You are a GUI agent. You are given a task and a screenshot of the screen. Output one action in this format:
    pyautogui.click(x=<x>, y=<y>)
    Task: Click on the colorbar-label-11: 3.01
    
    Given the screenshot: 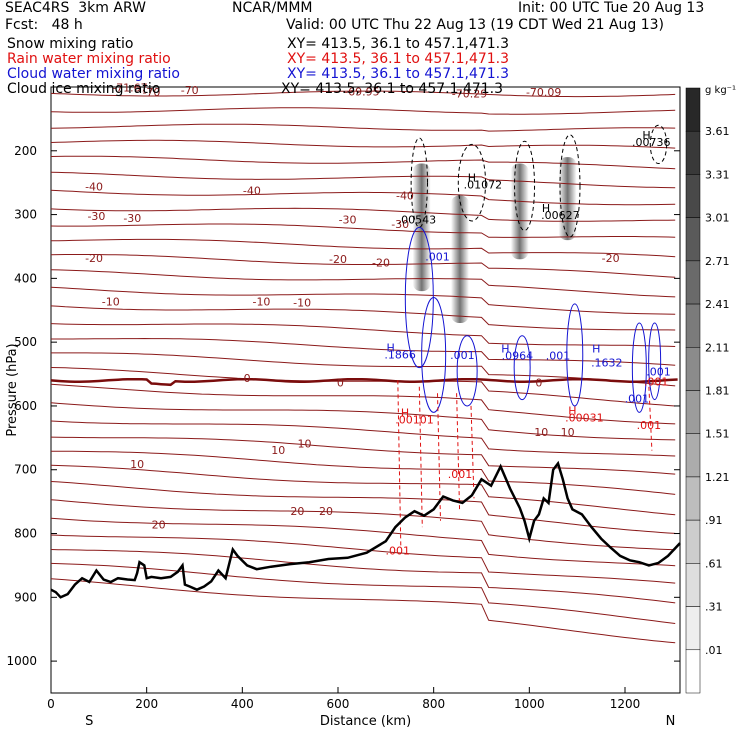 What is the action you would take?
    pyautogui.click(x=717, y=218)
    